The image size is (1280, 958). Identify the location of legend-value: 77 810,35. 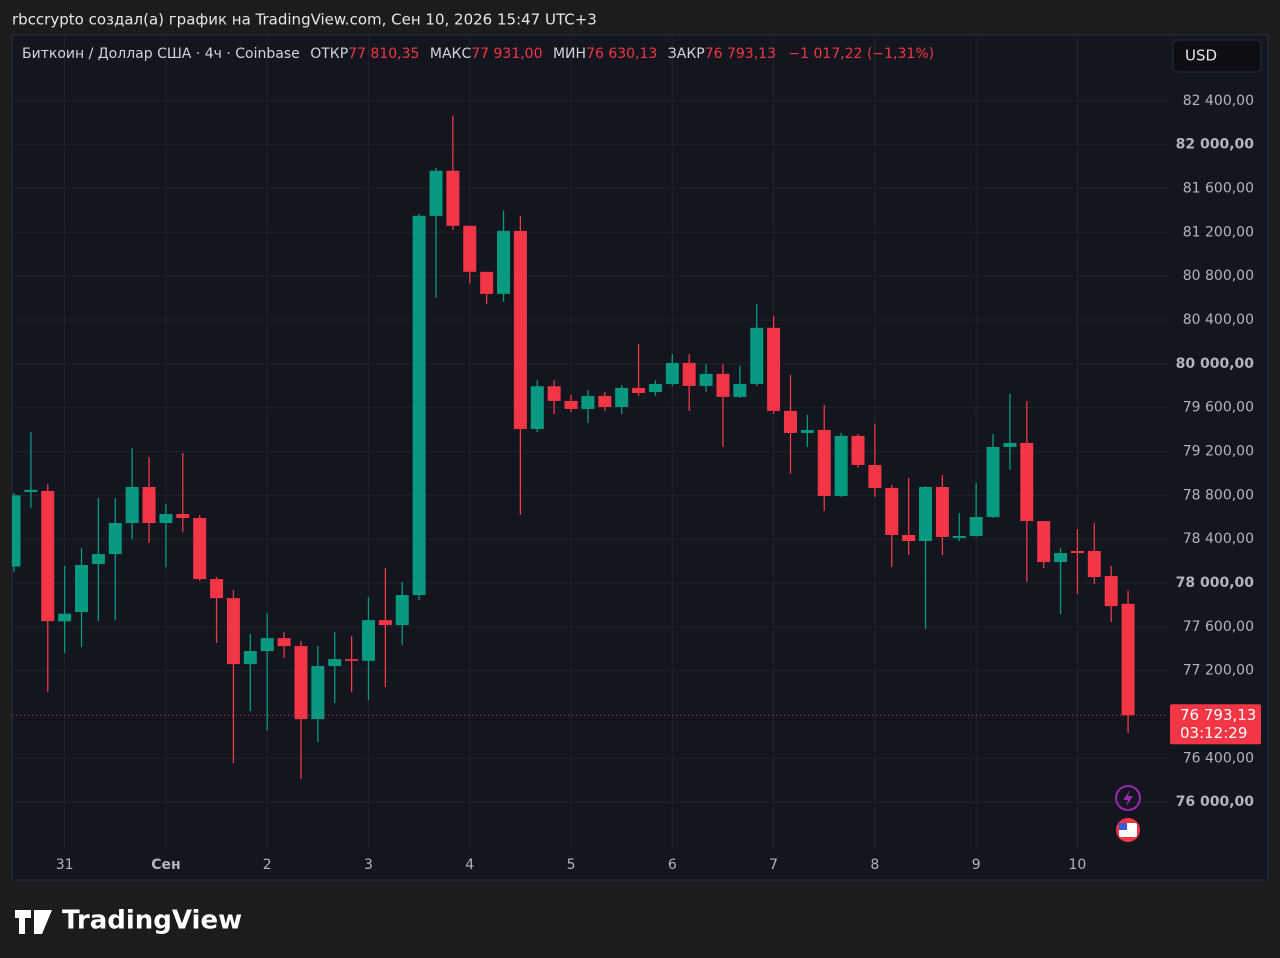
(383, 54).